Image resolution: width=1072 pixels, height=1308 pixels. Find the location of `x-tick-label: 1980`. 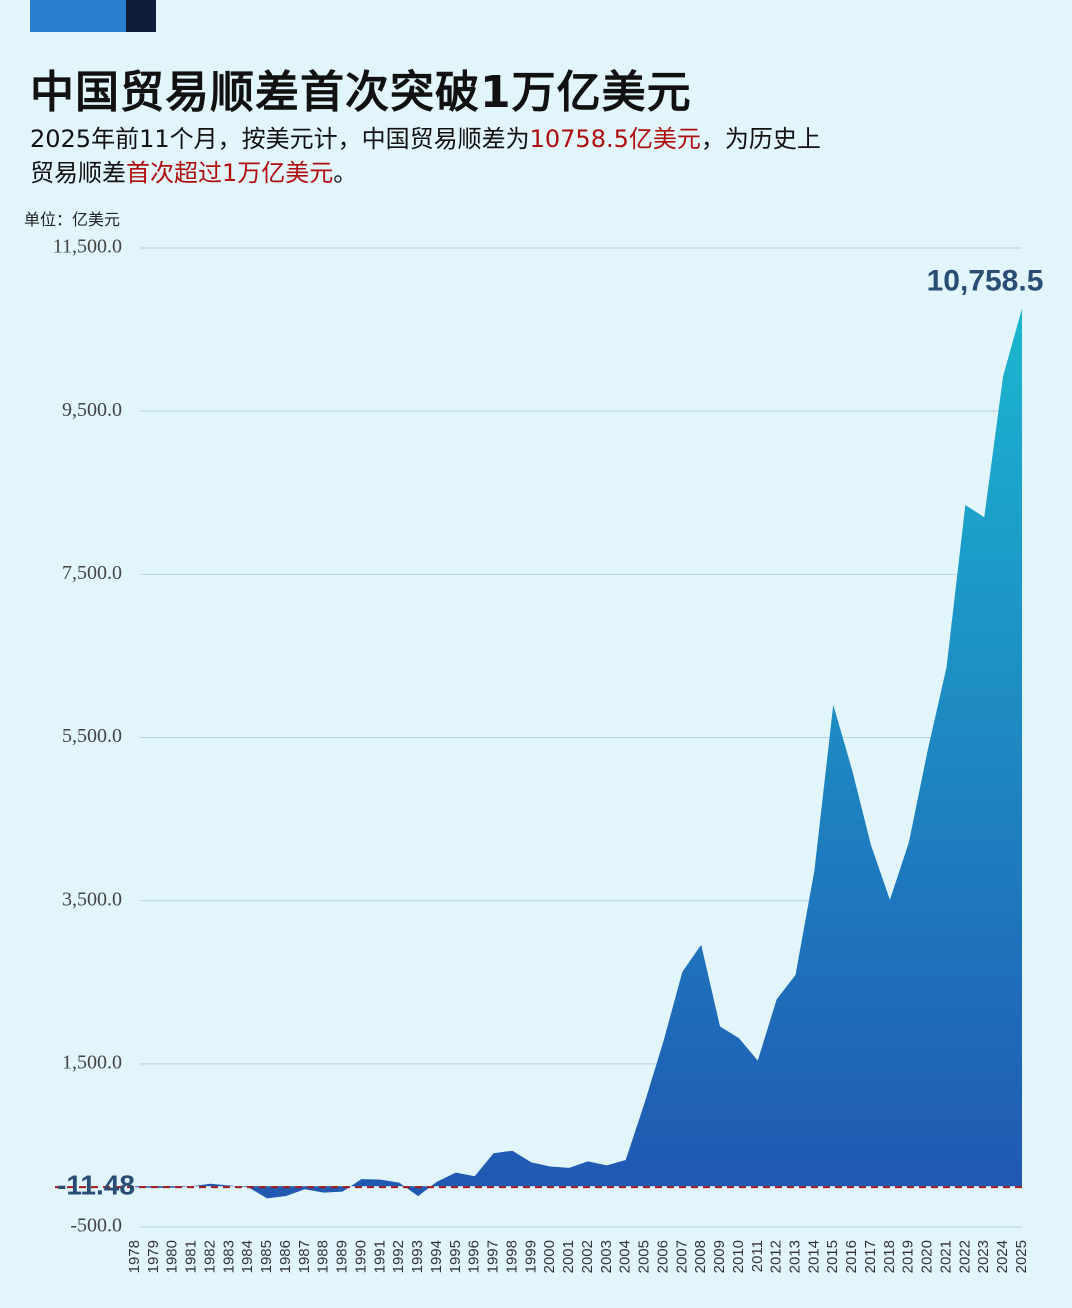

x-tick-label: 1980 is located at coordinates (172, 1256).